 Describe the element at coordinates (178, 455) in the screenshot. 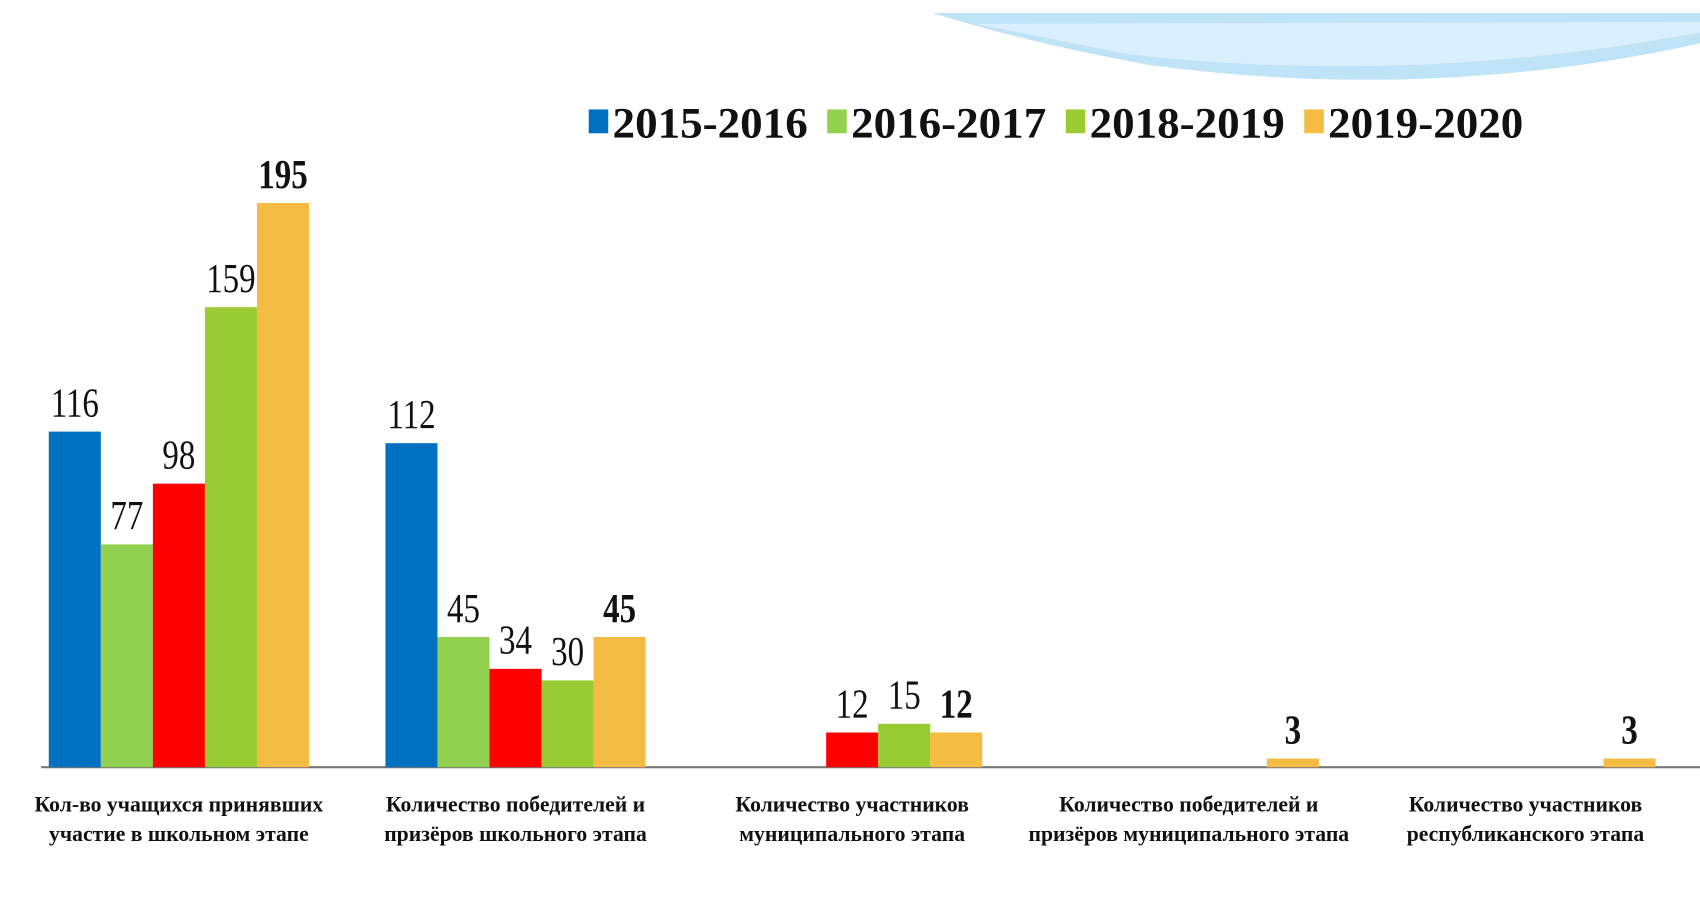

I see `data-label: 98` at that location.